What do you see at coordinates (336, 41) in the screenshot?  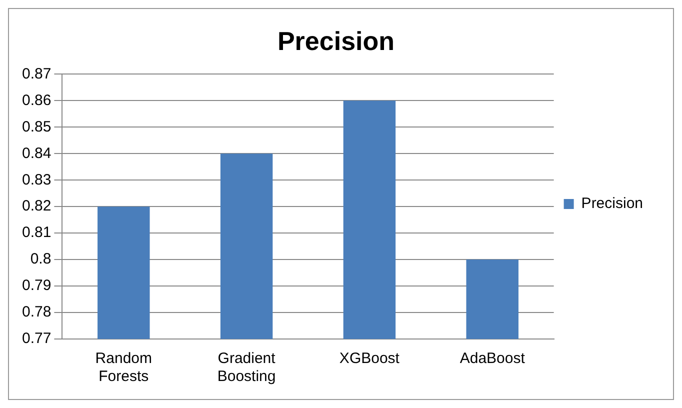 I see `chart-title: Precision` at bounding box center [336, 41].